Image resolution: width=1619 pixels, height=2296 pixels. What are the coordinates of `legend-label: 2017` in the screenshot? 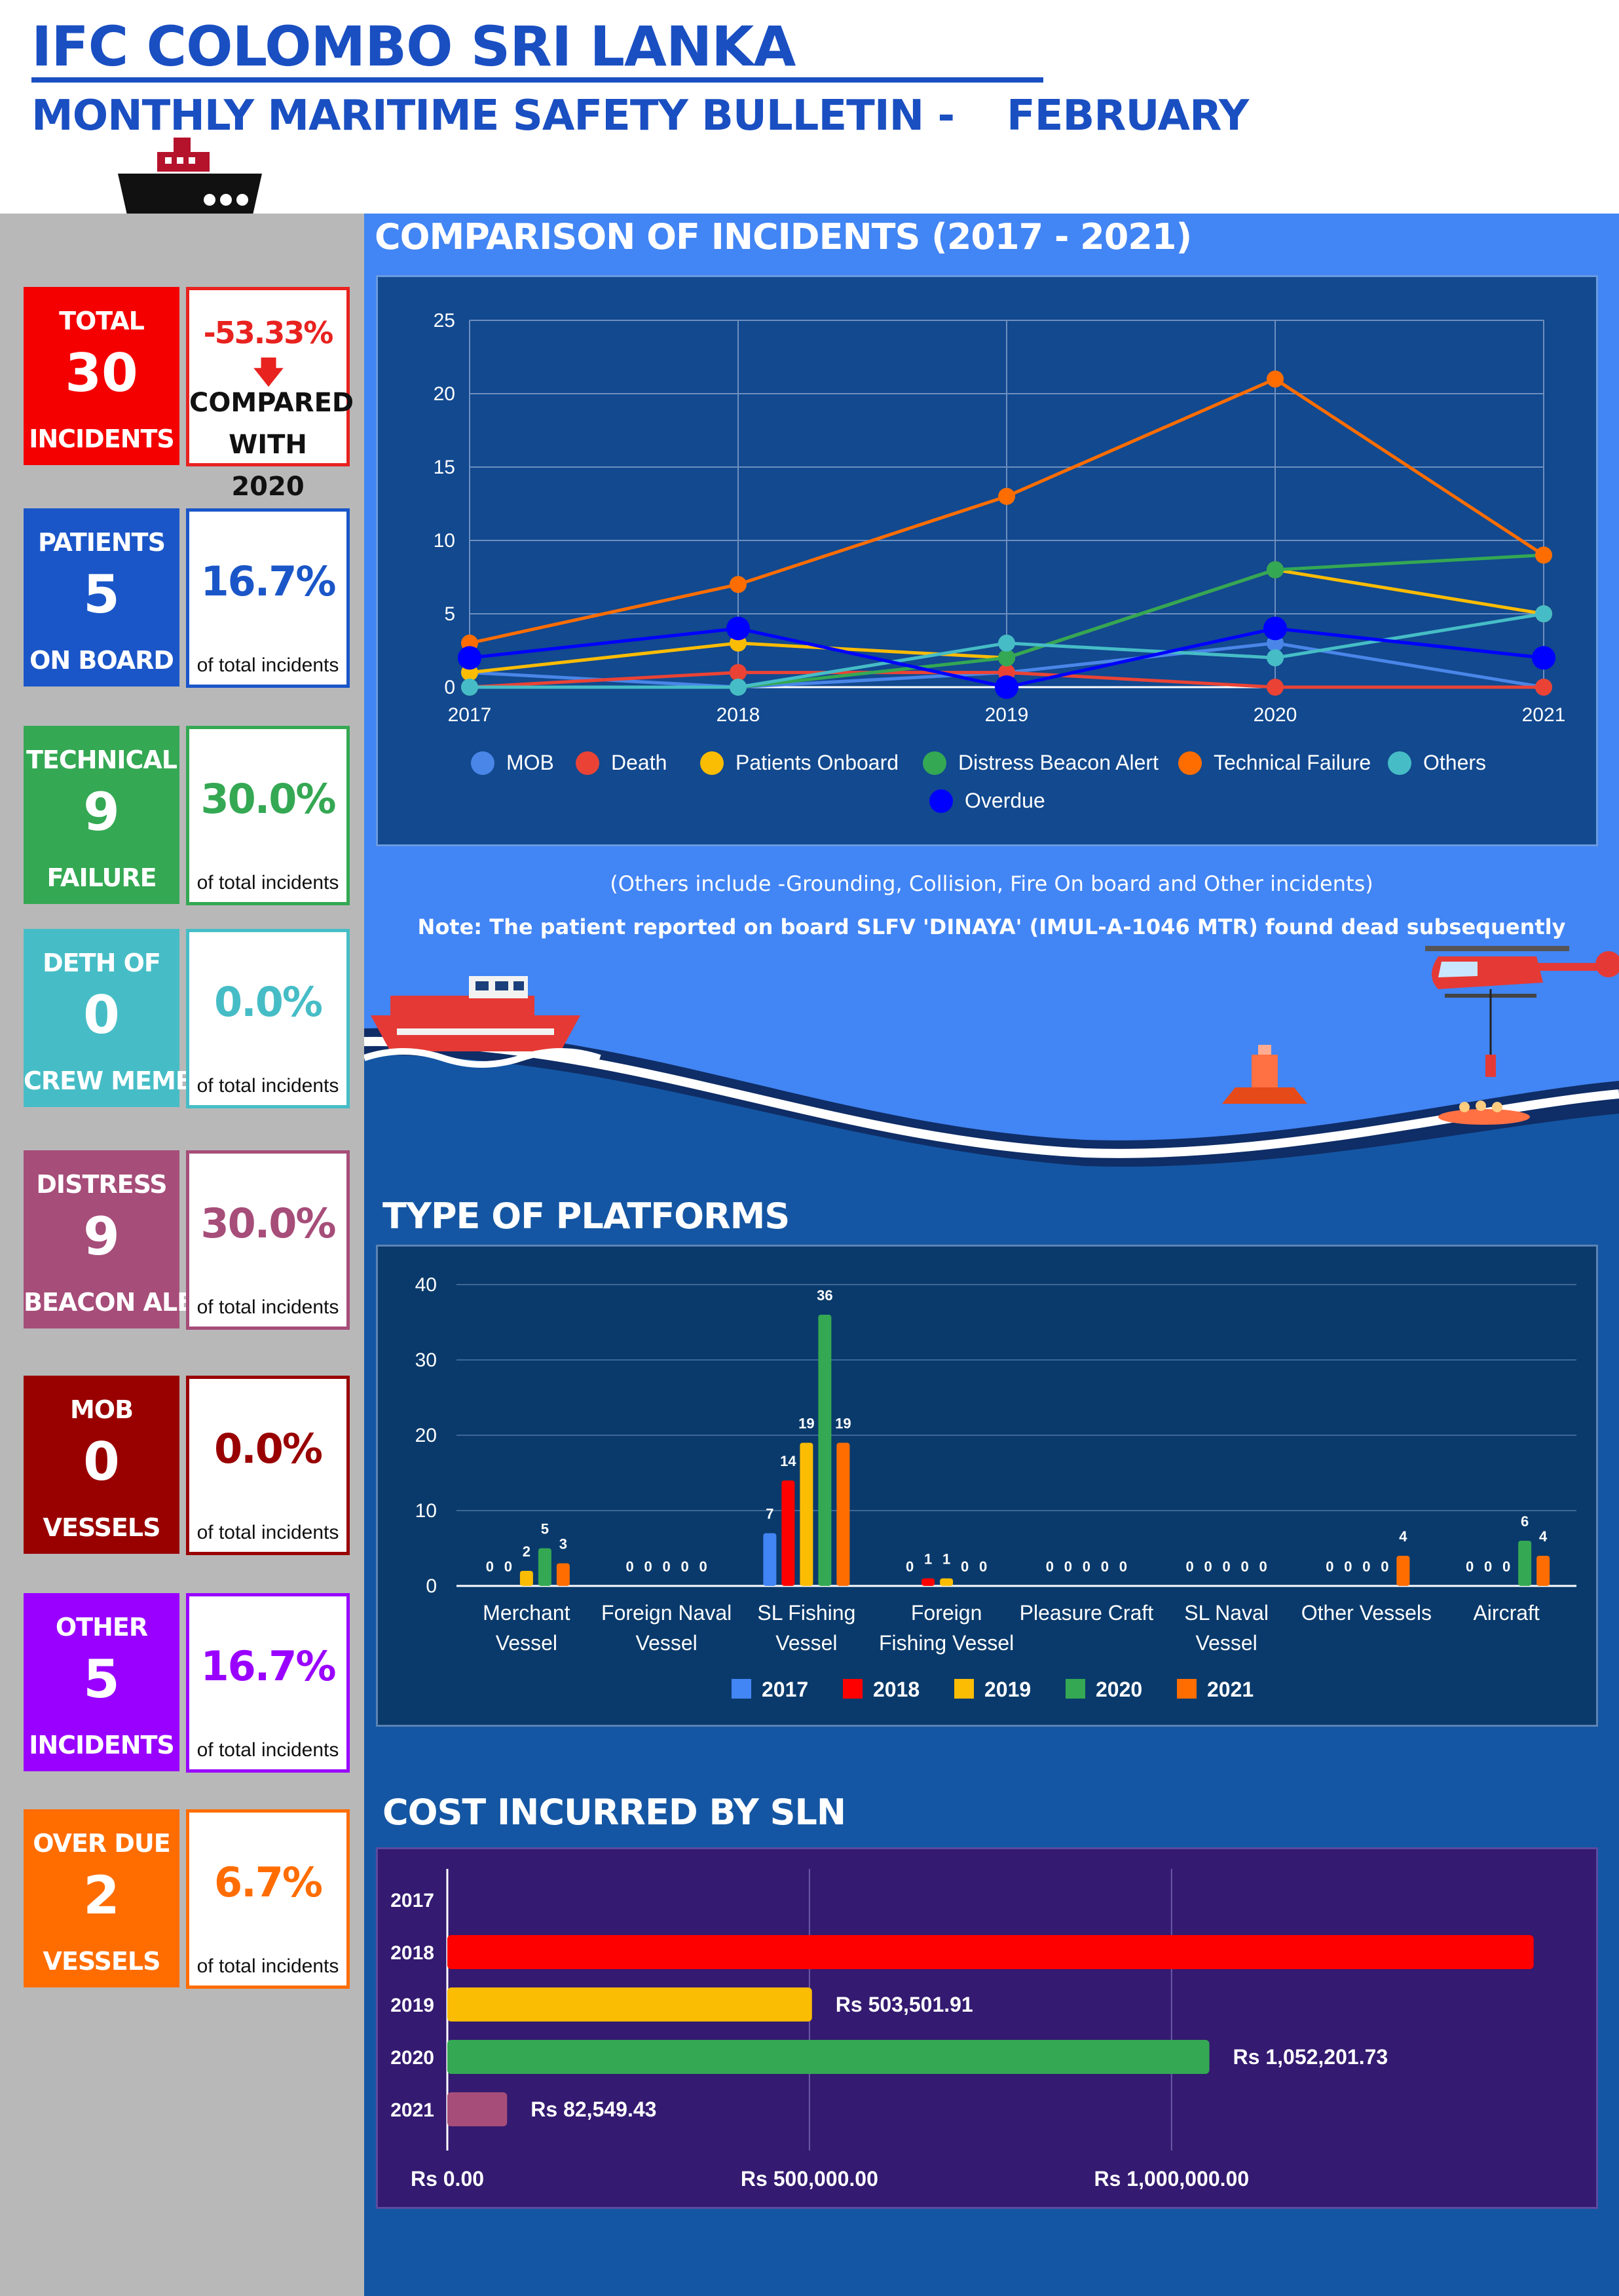 It's located at (785, 1689).